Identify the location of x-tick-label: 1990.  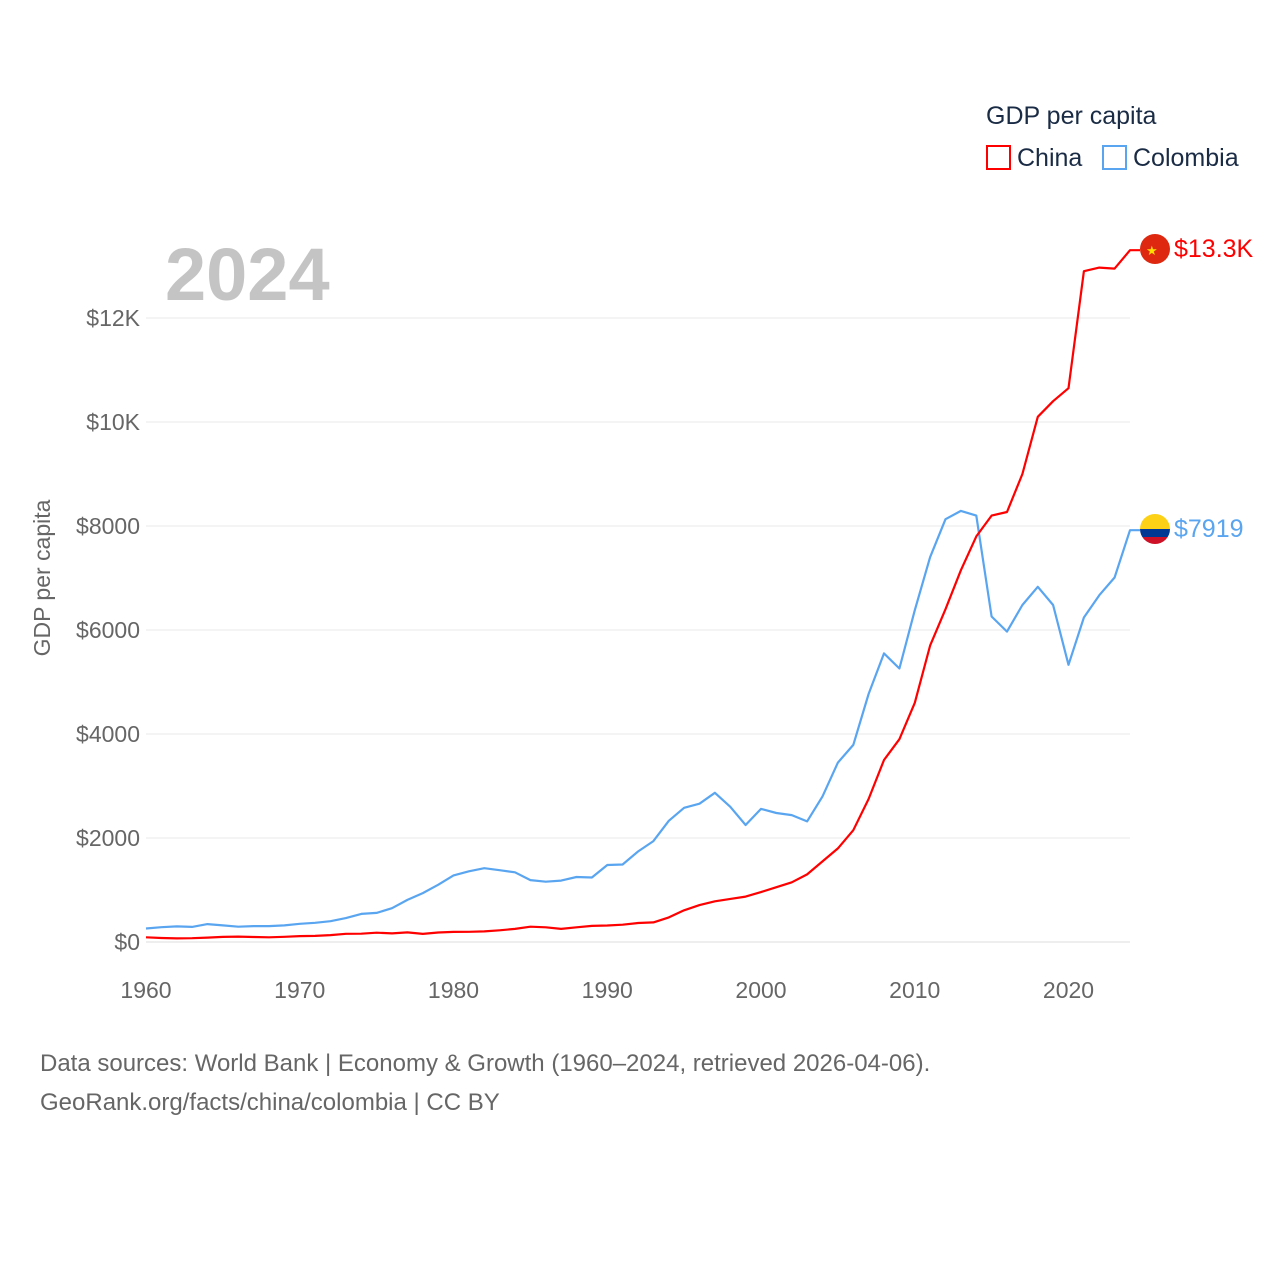
(607, 990).